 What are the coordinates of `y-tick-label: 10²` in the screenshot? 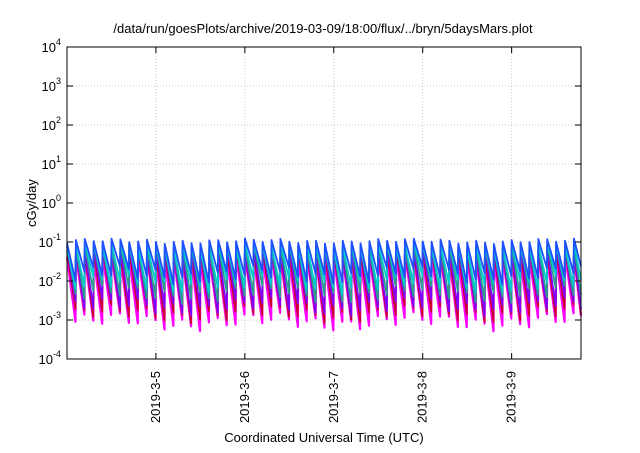 It's located at (51, 124).